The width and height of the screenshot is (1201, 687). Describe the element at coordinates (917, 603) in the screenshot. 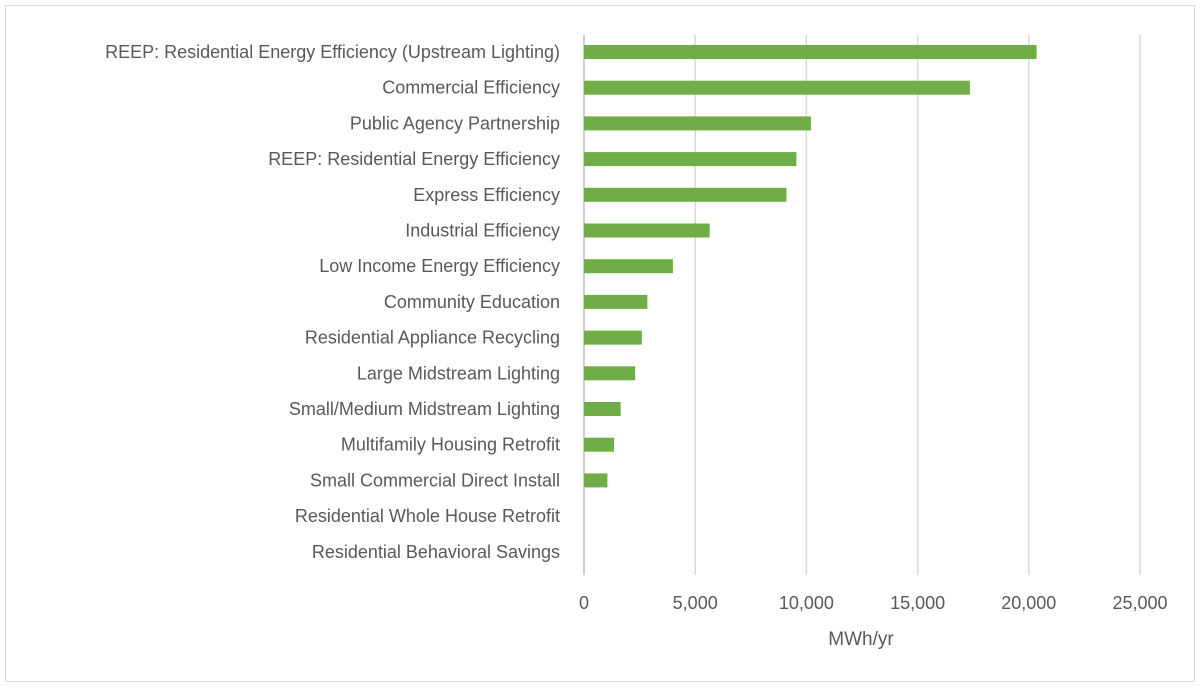

I see `x-tick-label: 15,000` at that location.